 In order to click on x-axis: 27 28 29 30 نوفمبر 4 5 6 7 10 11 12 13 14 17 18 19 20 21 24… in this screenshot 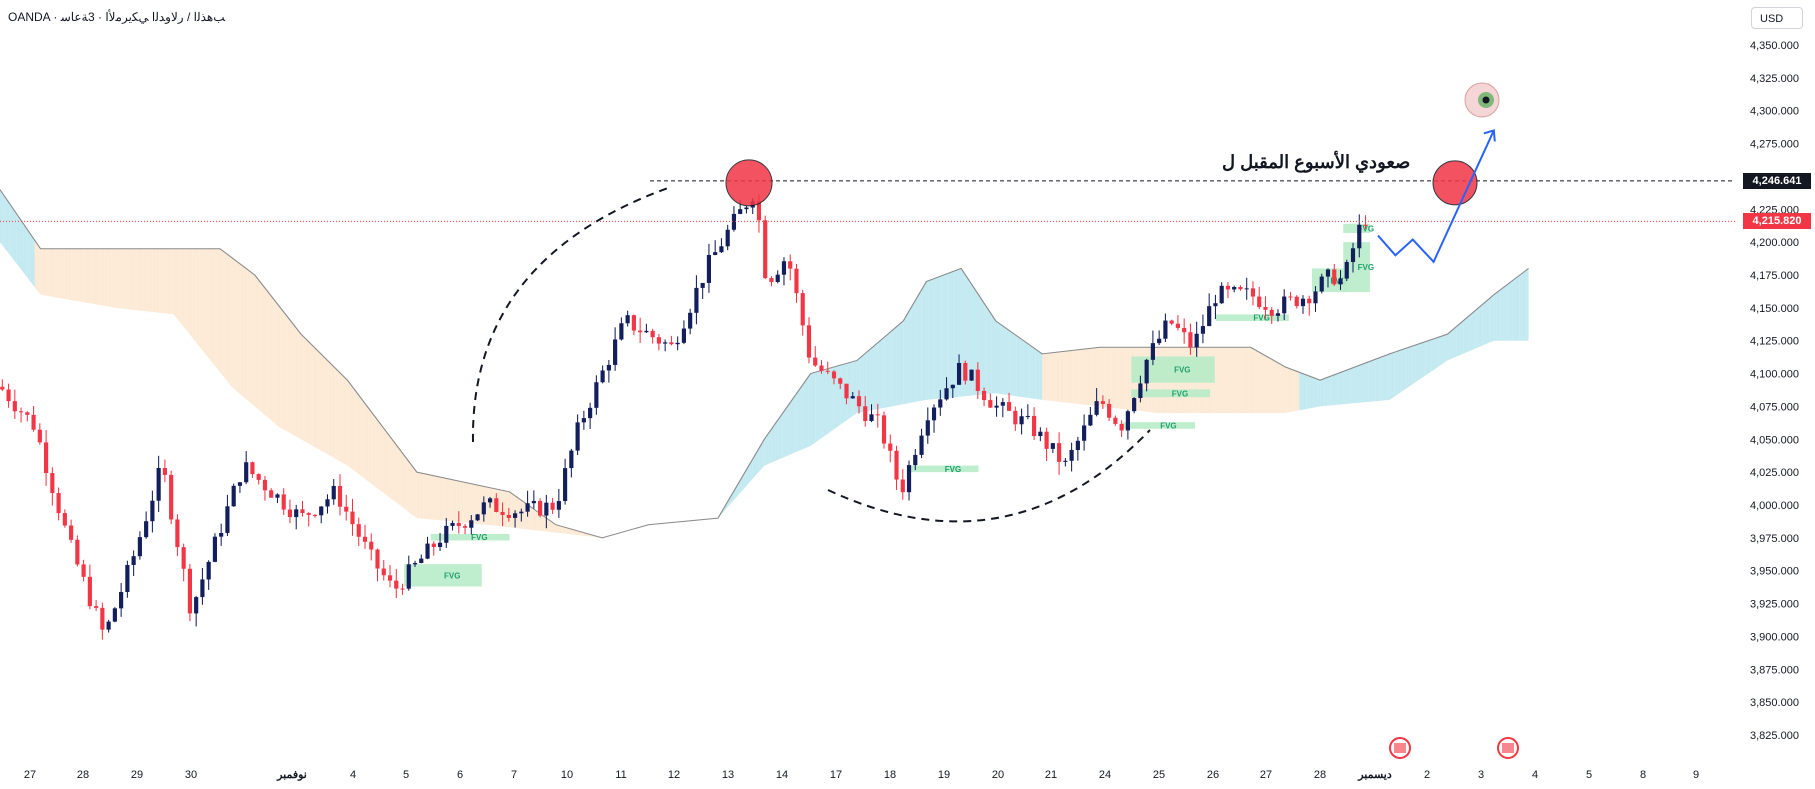, I will do `click(861, 759)`.